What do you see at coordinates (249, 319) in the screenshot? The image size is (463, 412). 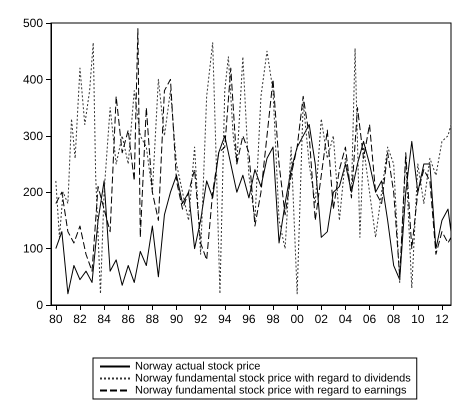 I see `x-tick-label: 96` at bounding box center [249, 319].